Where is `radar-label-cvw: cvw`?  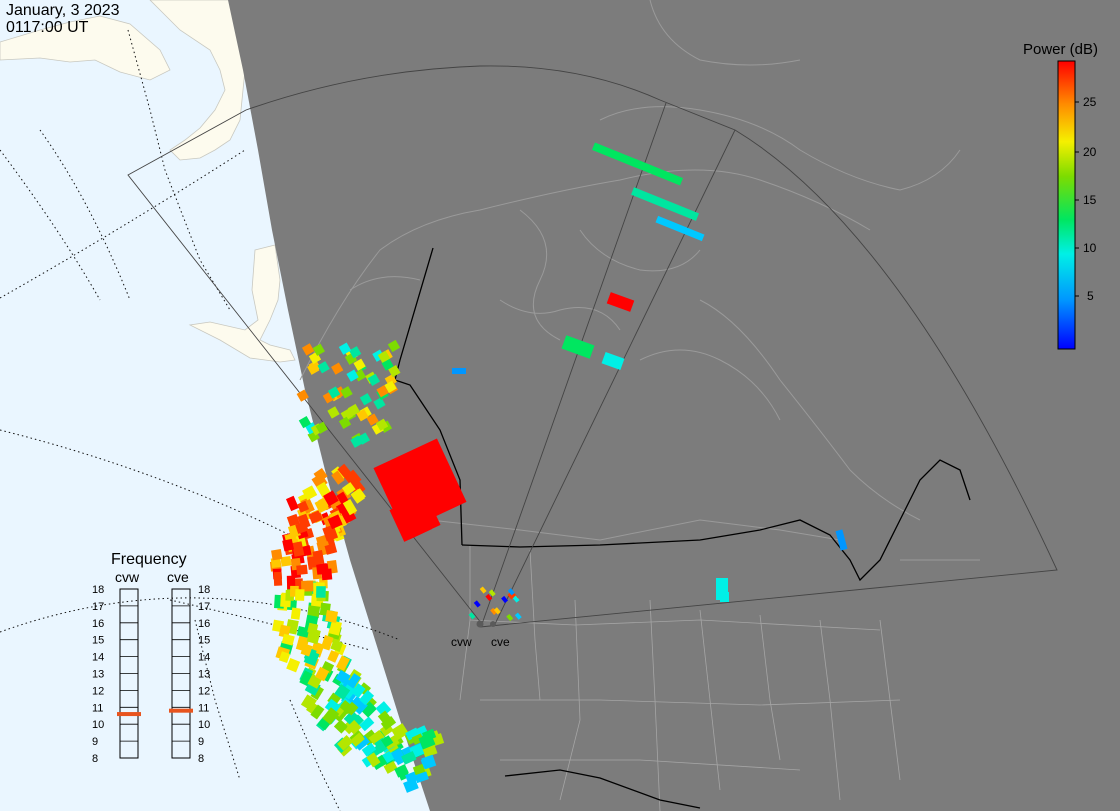 radar-label-cvw: cvw is located at coordinates (461, 642).